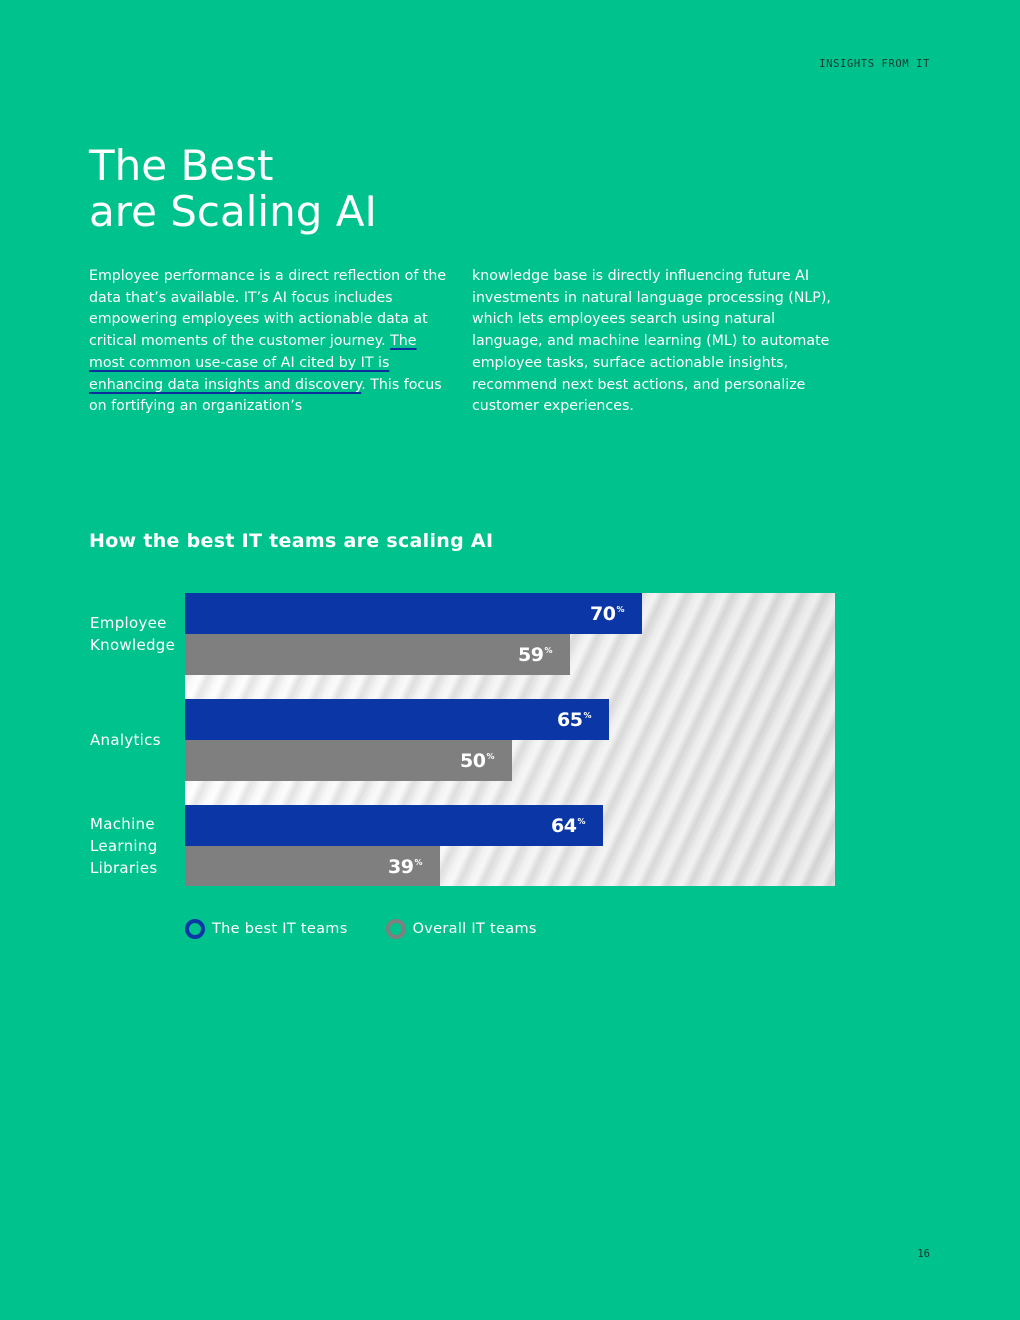 The image size is (1020, 1320). I want to click on page-title: The Best are Scaling AI, so click(299, 189).